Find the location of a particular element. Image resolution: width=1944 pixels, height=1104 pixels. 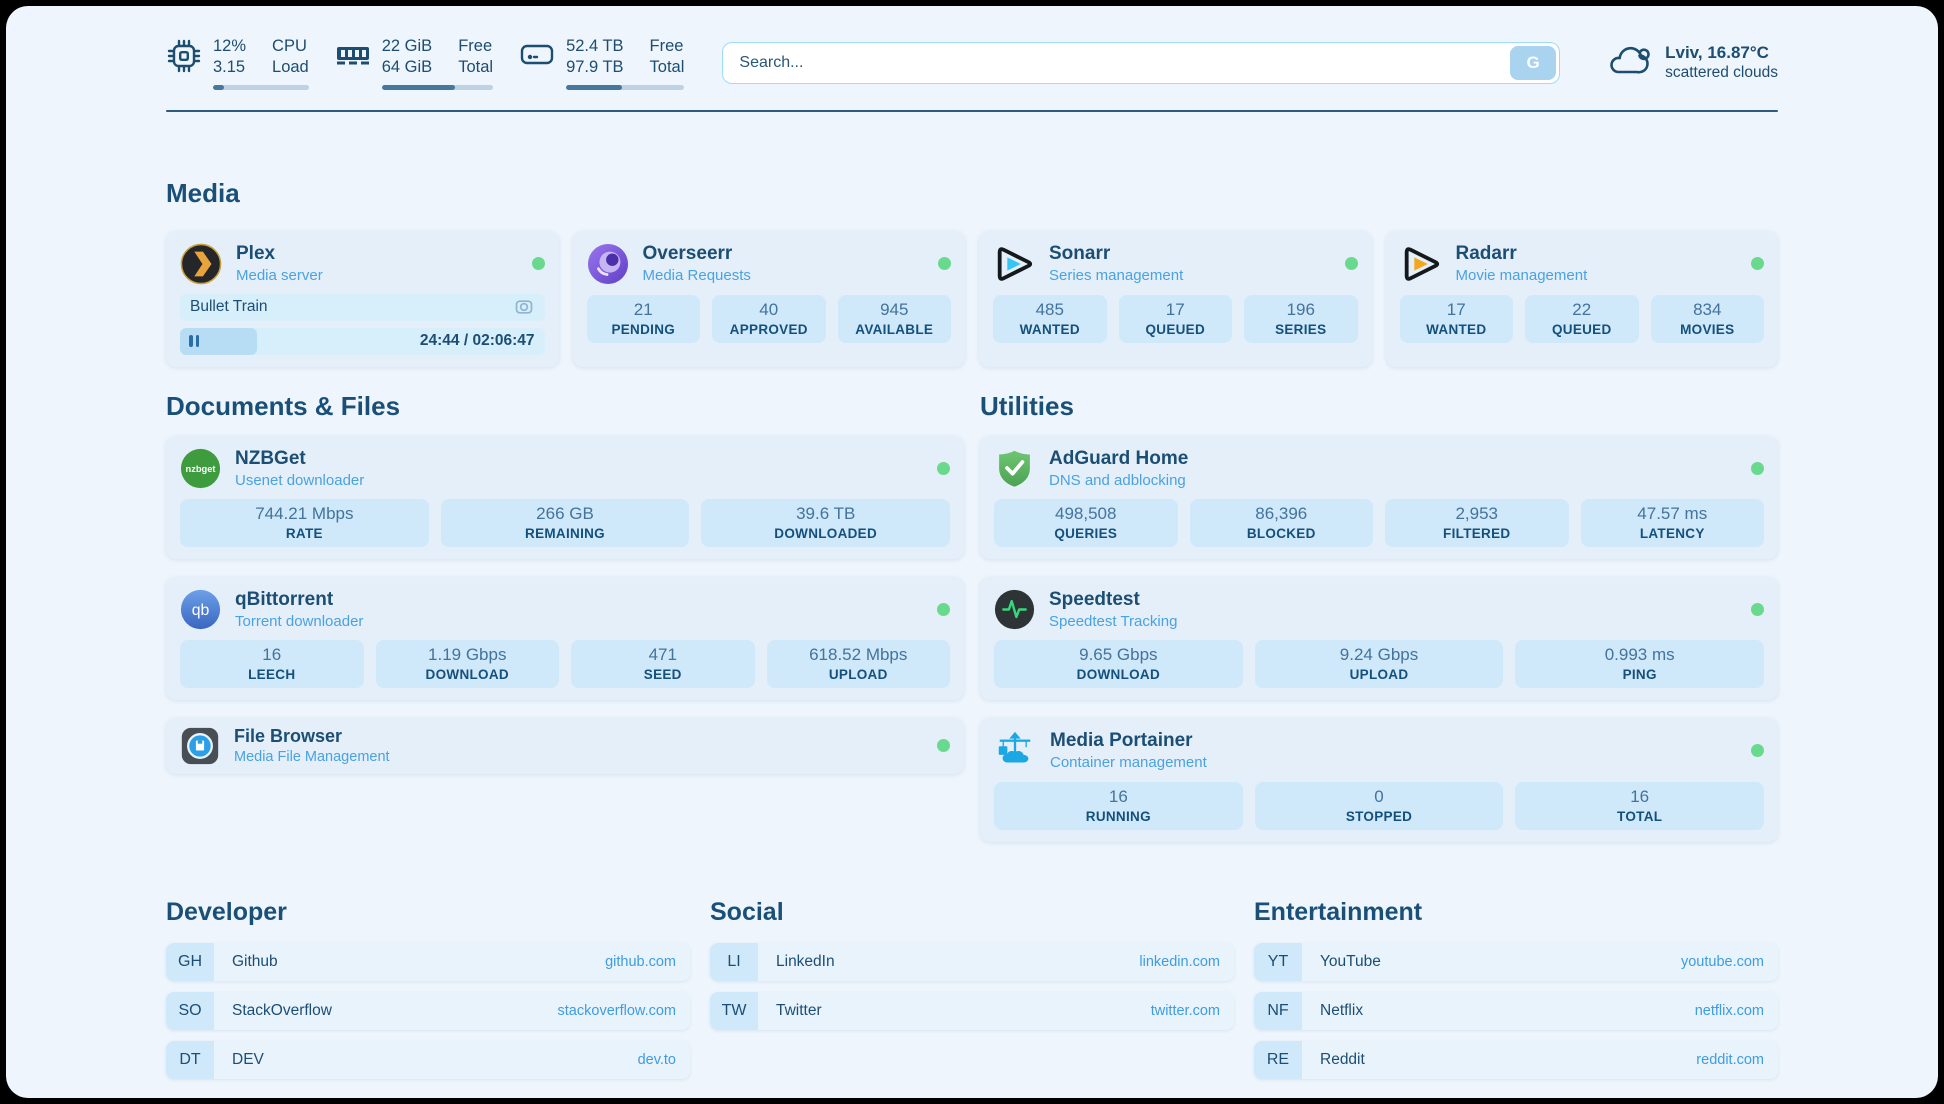

qbittorrent-icon: qb is located at coordinates (200, 609).